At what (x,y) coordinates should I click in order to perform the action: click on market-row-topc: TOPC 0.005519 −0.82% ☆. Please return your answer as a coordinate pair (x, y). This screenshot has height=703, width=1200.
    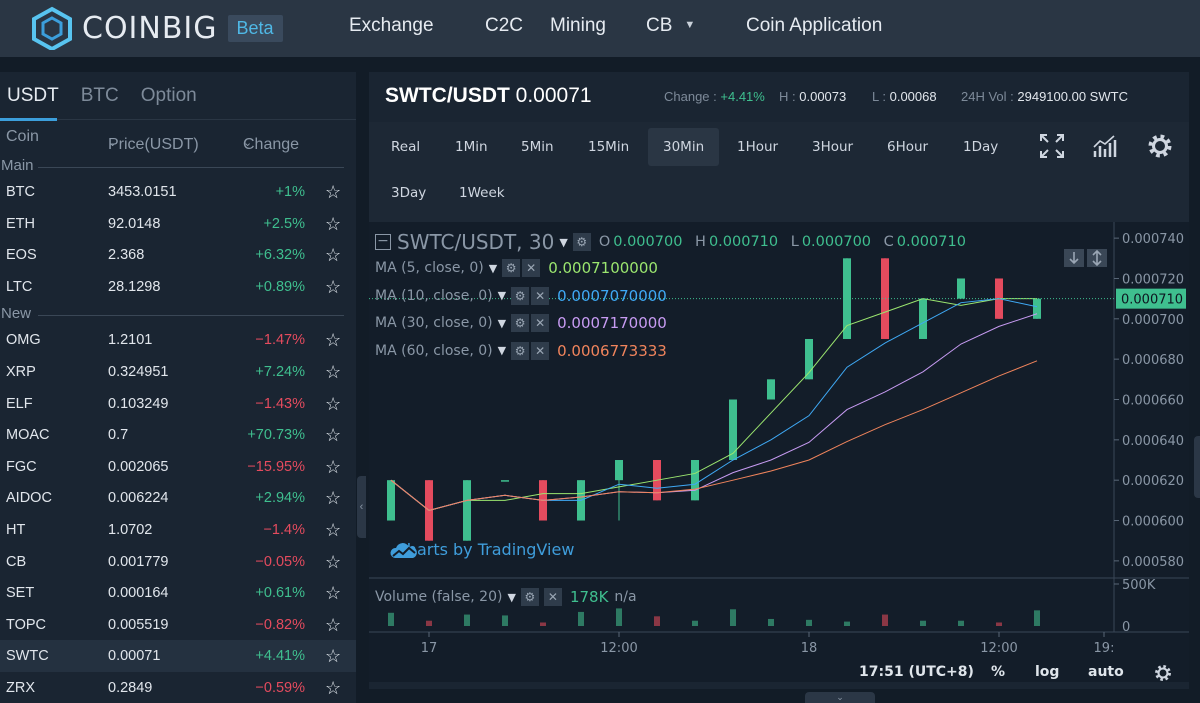
    Looking at the image, I should click on (178, 625).